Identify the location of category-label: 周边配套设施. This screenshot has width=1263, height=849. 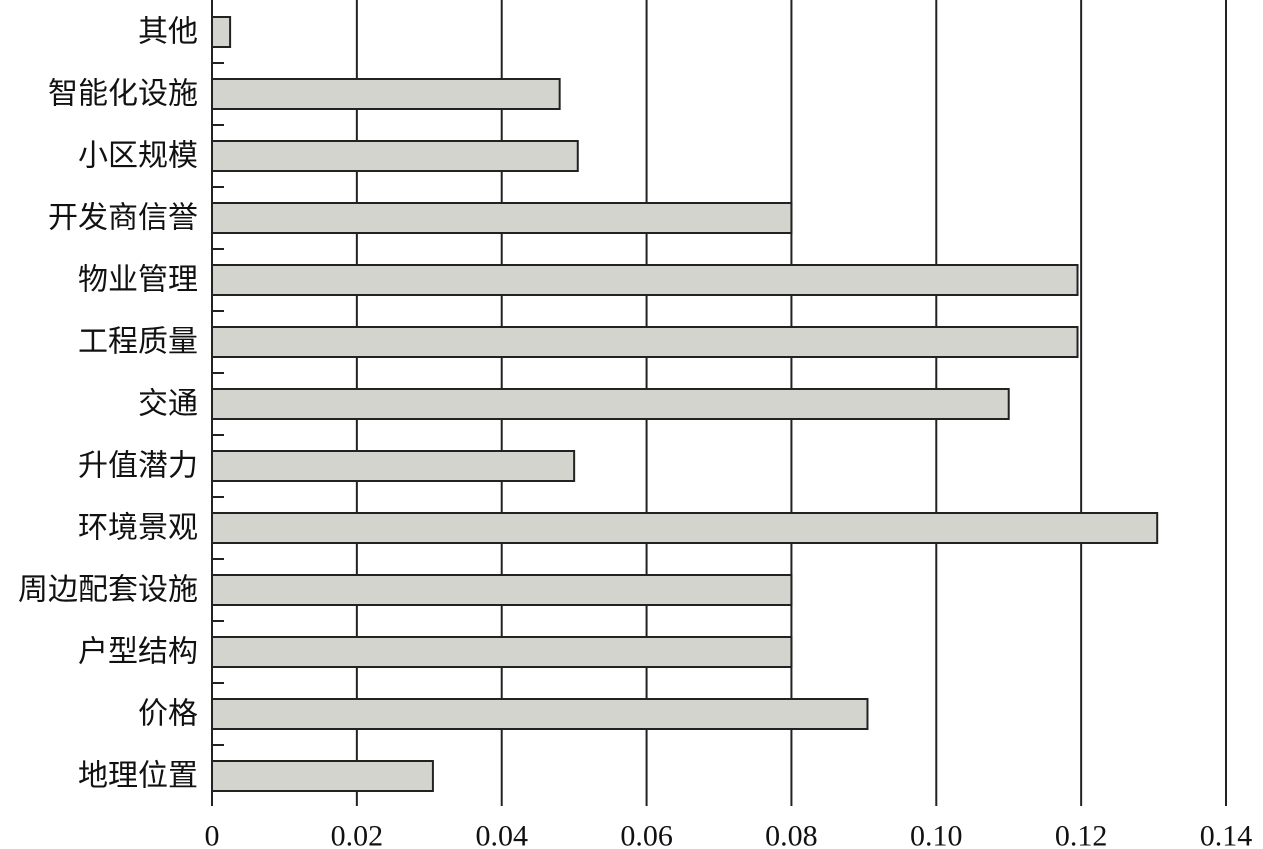
(108, 590).